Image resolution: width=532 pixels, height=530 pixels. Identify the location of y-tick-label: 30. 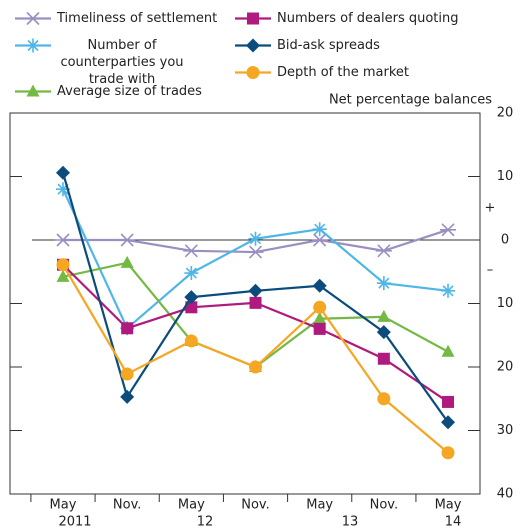
(505, 430).